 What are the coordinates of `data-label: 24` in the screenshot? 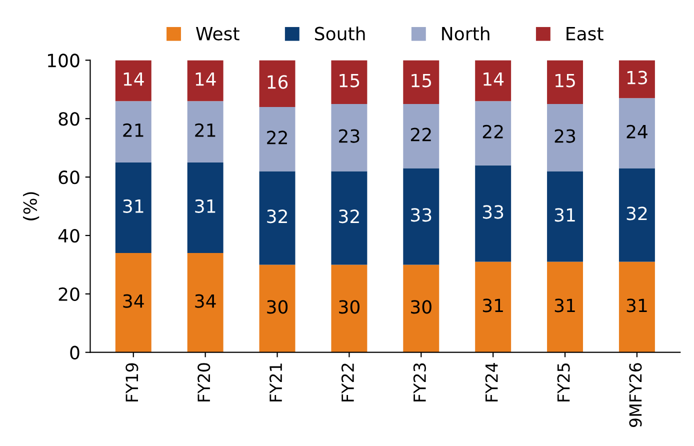 It's located at (637, 131).